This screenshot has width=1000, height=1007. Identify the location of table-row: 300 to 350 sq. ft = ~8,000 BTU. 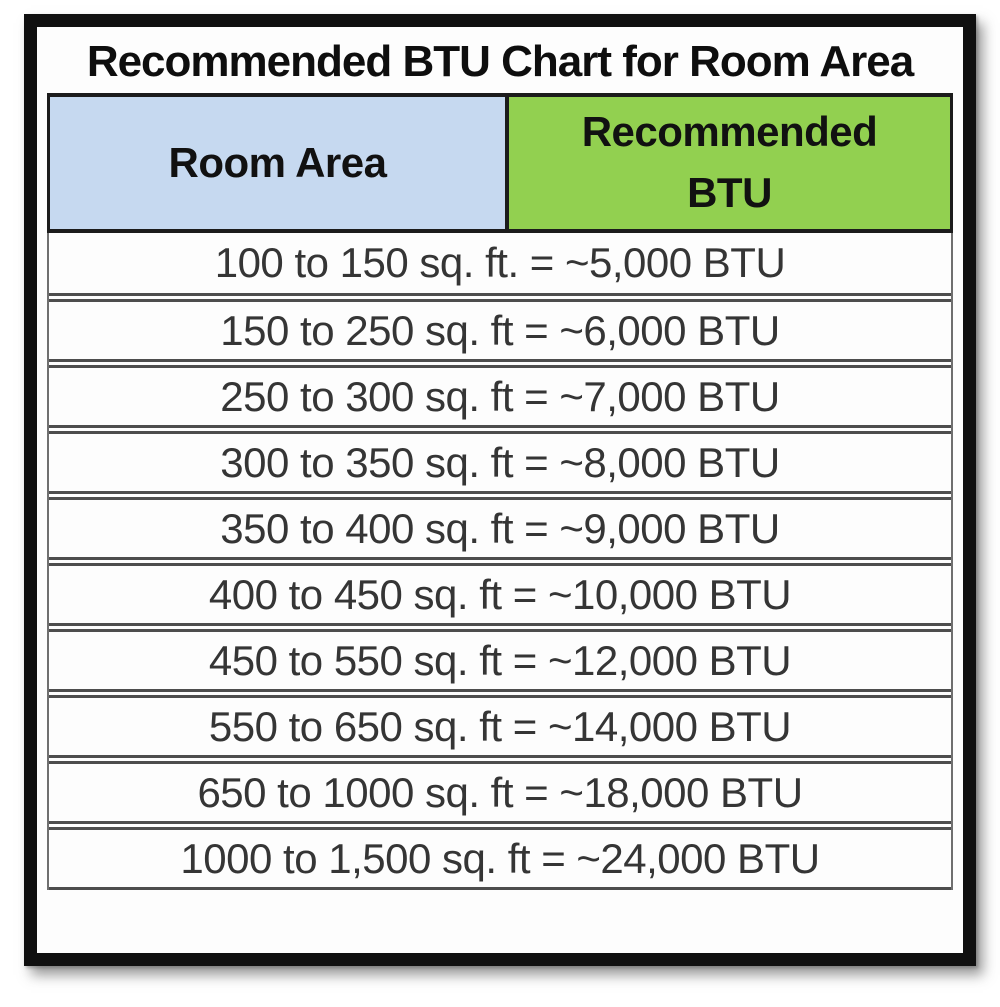
(500, 462).